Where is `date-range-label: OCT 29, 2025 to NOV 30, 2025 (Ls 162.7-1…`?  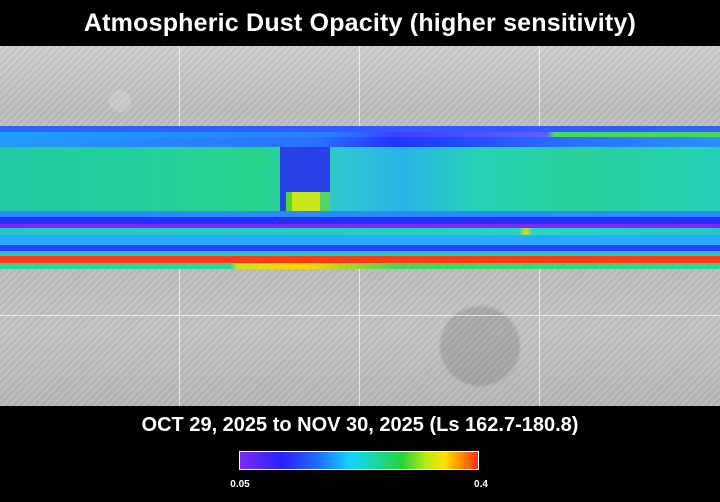
date-range-label: OCT 29, 2025 to NOV 30, 2025 (Ls 162.7-1… is located at coordinates (360, 424).